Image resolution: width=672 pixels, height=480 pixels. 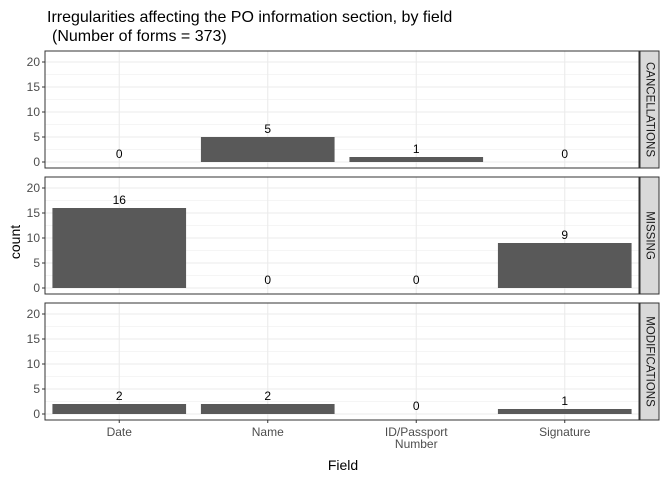 I want to click on bar-value-label: 16, so click(x=120, y=200).